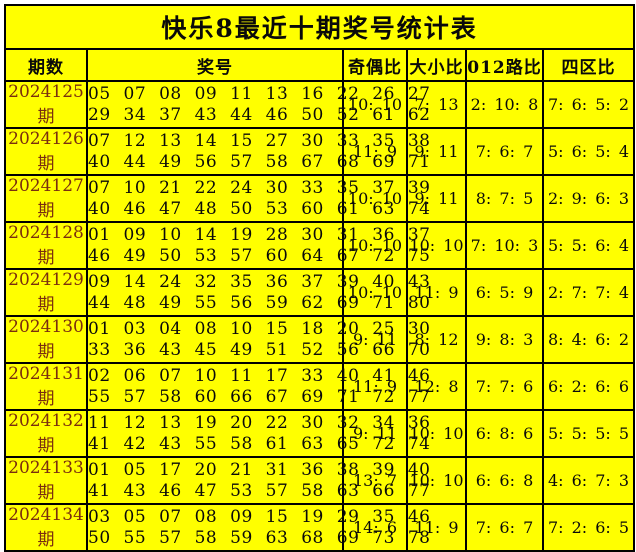  I want to click on numbers-line-2: 55 57 58 60 66 67 69 71 72 77, so click(259, 396).